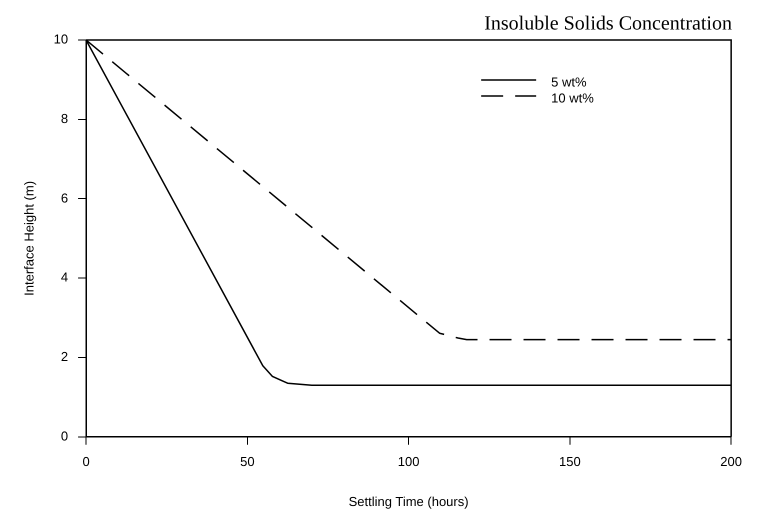 The width and height of the screenshot is (760, 524). I want to click on x-tick-label: 50, so click(247, 462).